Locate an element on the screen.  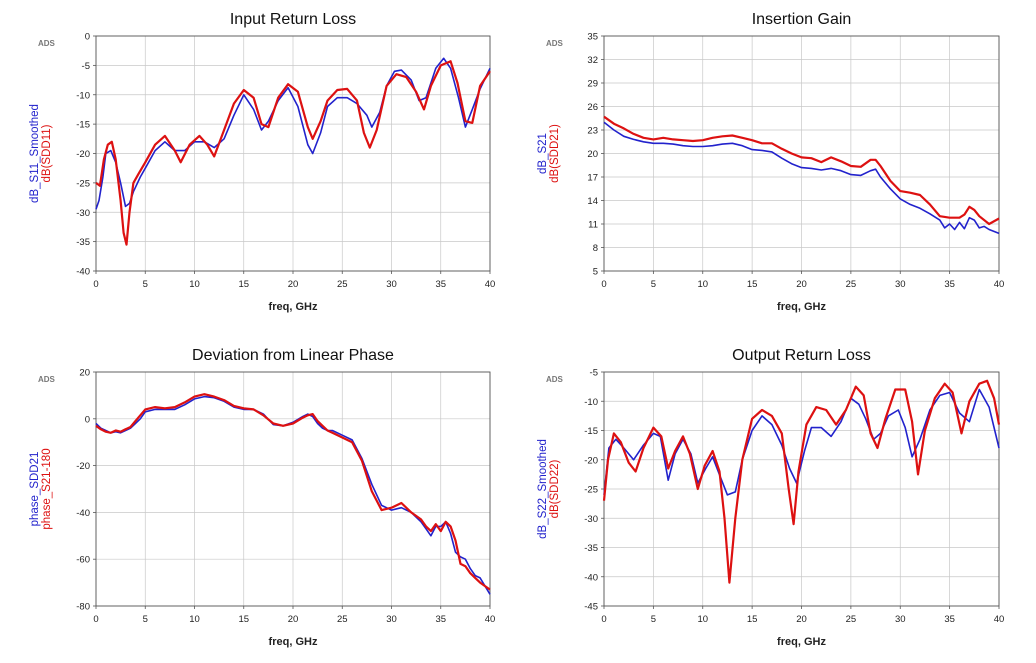
panel-4-xtick-label: 10 is located at coordinates (702, 619).